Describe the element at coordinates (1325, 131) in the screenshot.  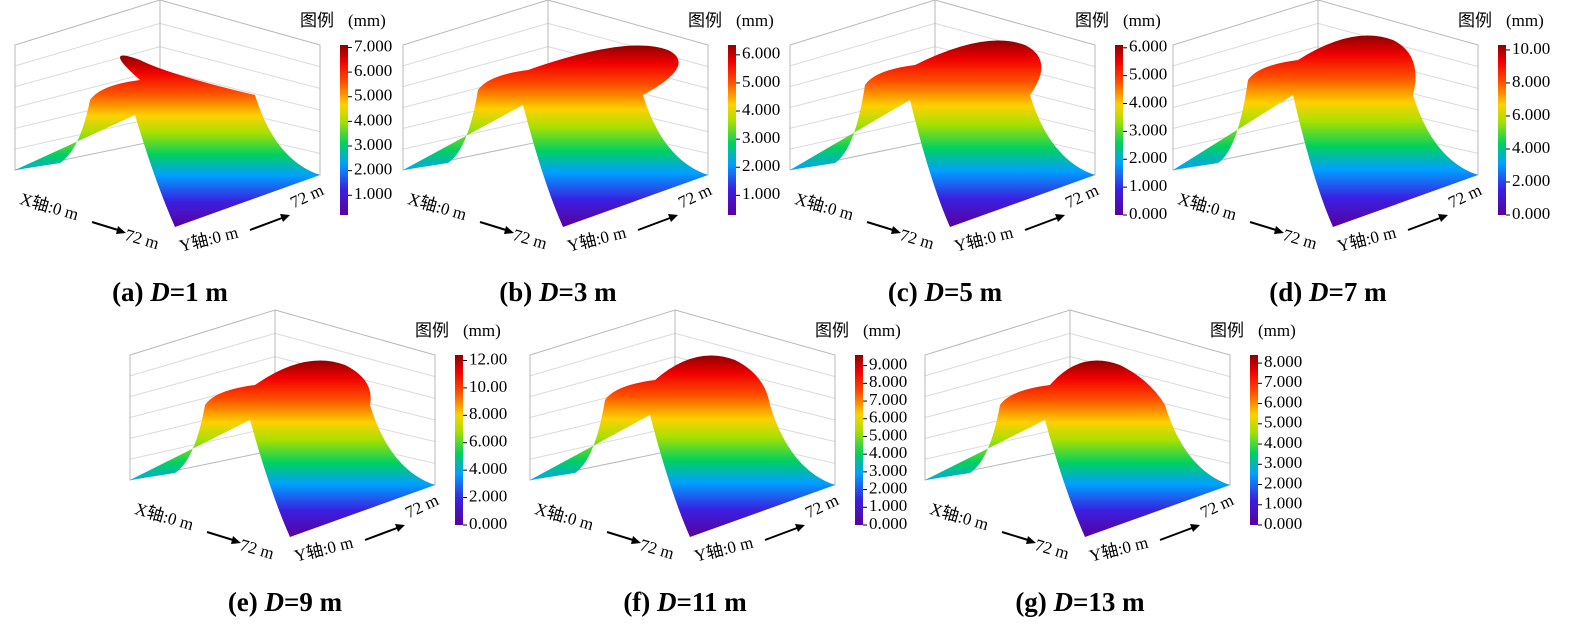
I see `surface` at that location.